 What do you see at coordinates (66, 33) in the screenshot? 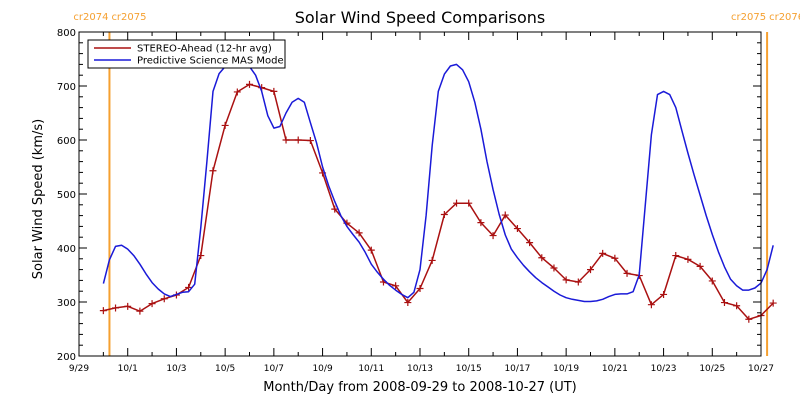
I see `y-tick-label: 800` at bounding box center [66, 33].